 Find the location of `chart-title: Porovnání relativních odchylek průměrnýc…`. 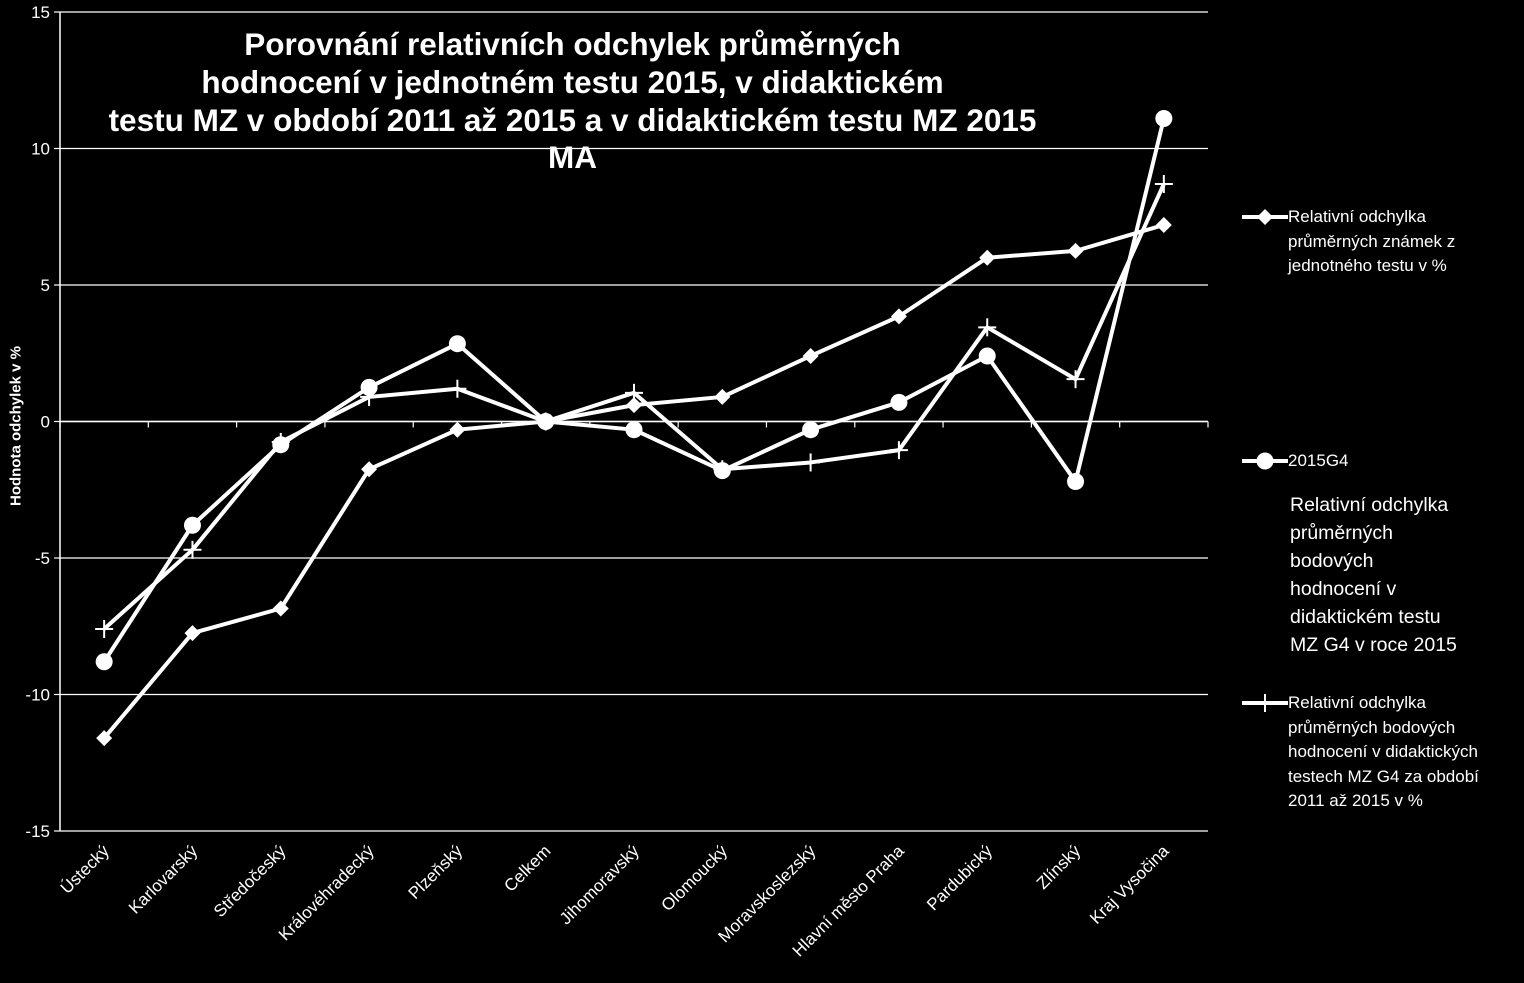

chart-title: Porovnání relativních odchylek průměrnýc… is located at coordinates (572, 101).